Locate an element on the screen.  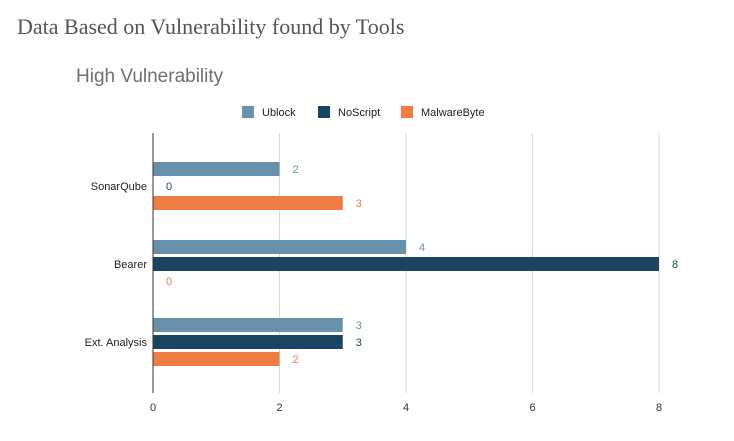
legend-swatch-ublock is located at coordinates (248, 112).